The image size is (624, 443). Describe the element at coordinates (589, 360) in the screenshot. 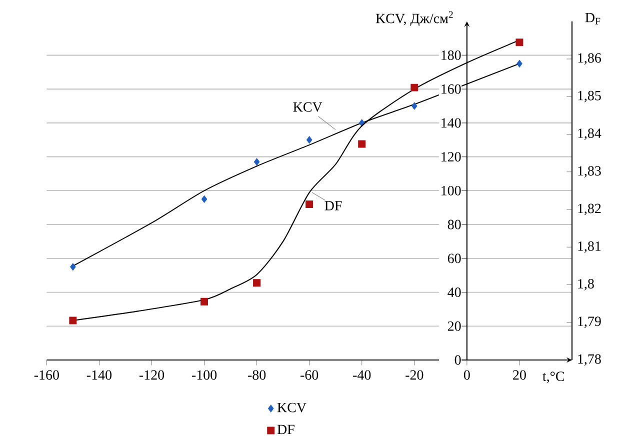

I see `y2-tick-label: 1,78` at that location.